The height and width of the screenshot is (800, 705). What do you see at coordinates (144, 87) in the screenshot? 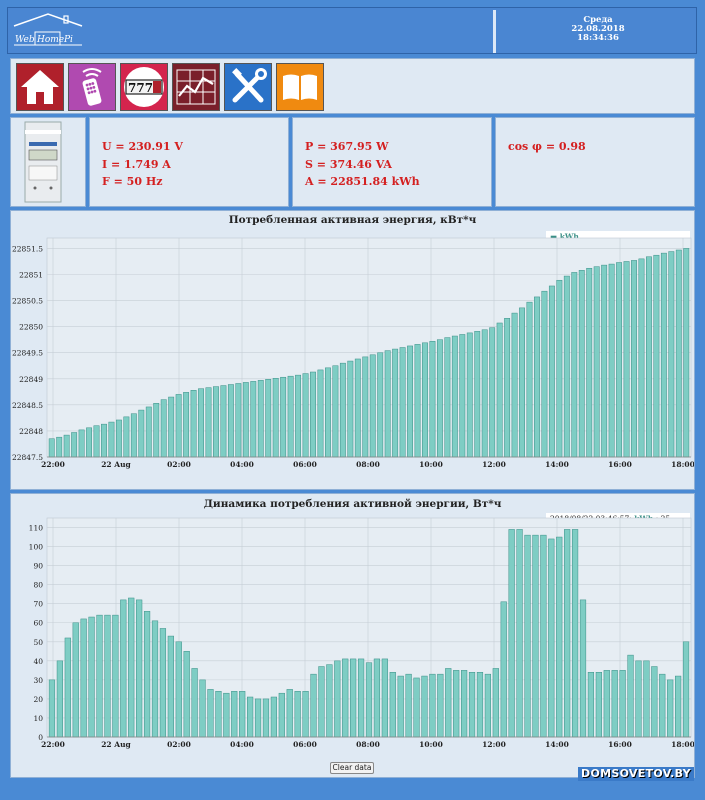
I see `meter-button: 777` at bounding box center [144, 87].